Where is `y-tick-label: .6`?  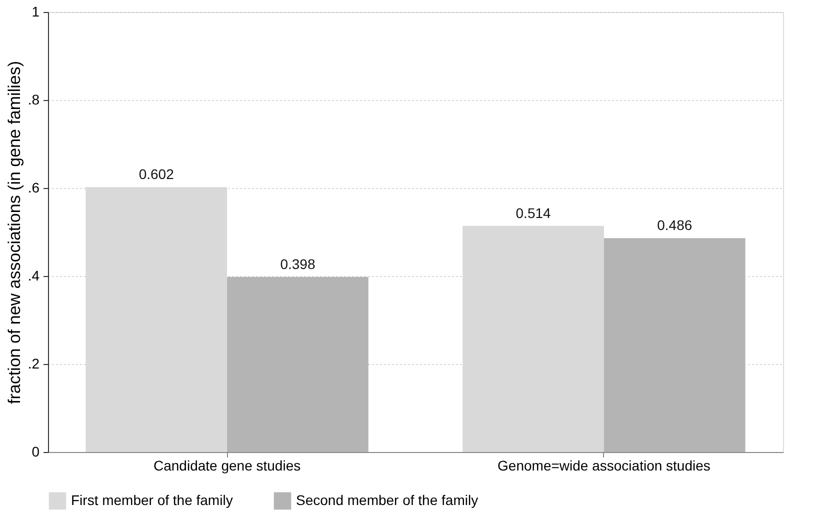 y-tick-label: .6 is located at coordinates (34, 188).